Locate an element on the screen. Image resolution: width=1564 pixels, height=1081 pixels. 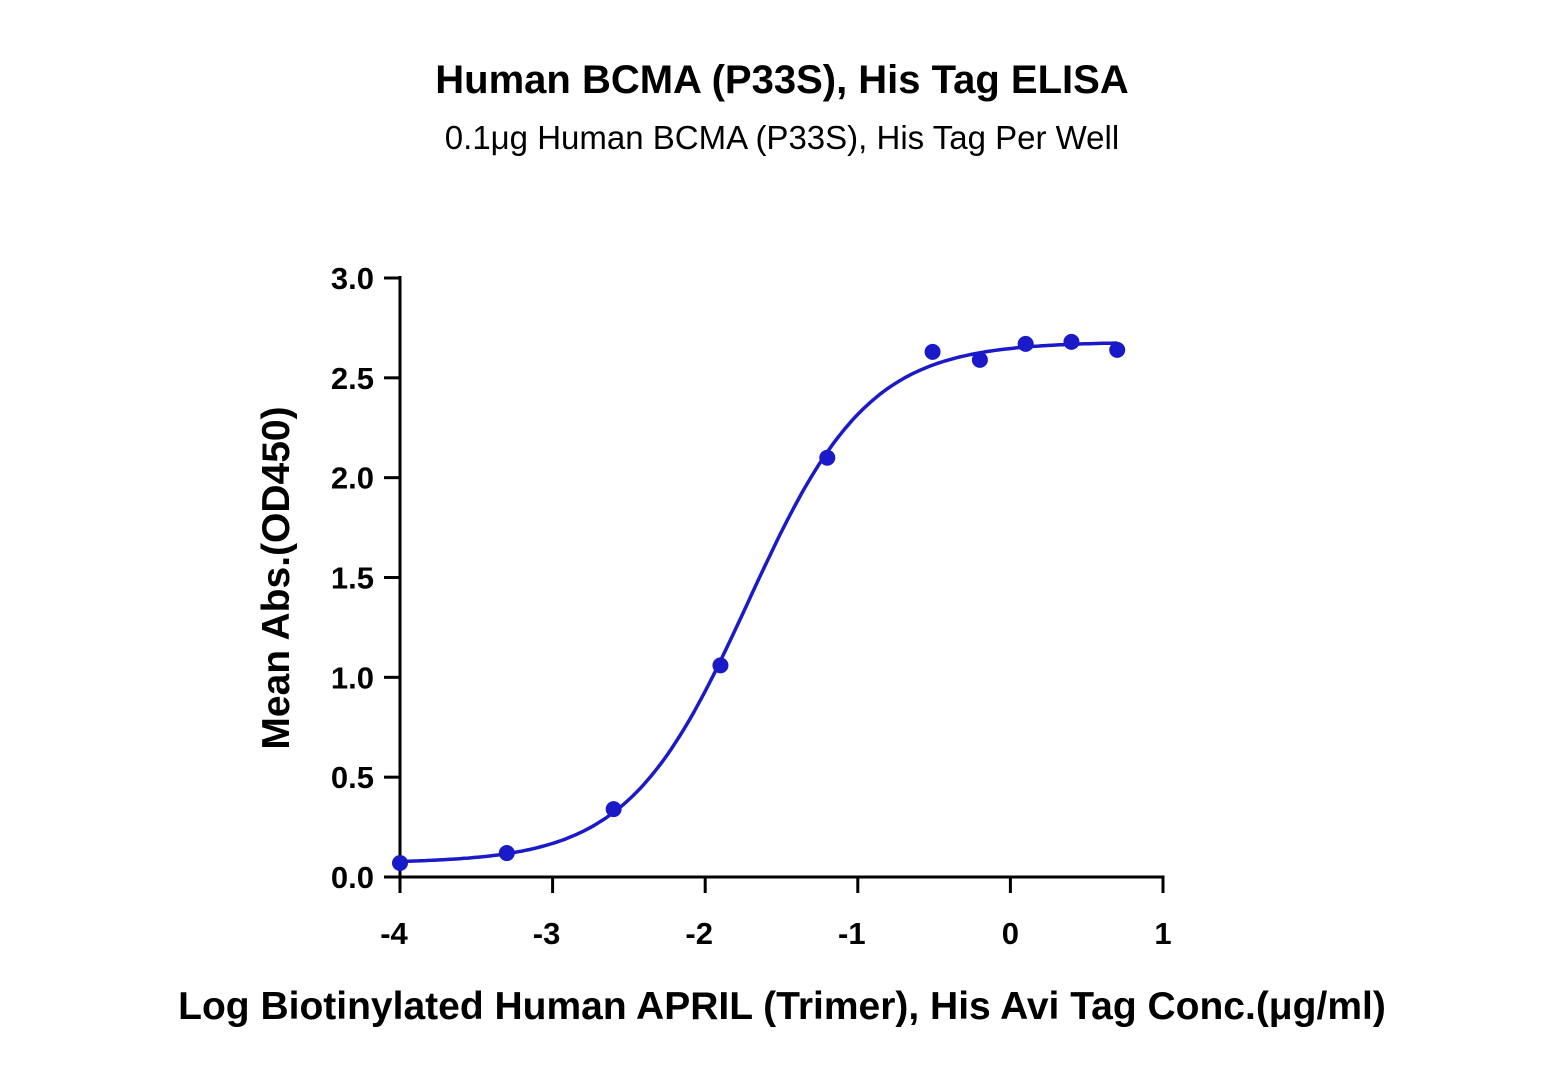
y-tick-label: 0.5 is located at coordinates (352, 777).